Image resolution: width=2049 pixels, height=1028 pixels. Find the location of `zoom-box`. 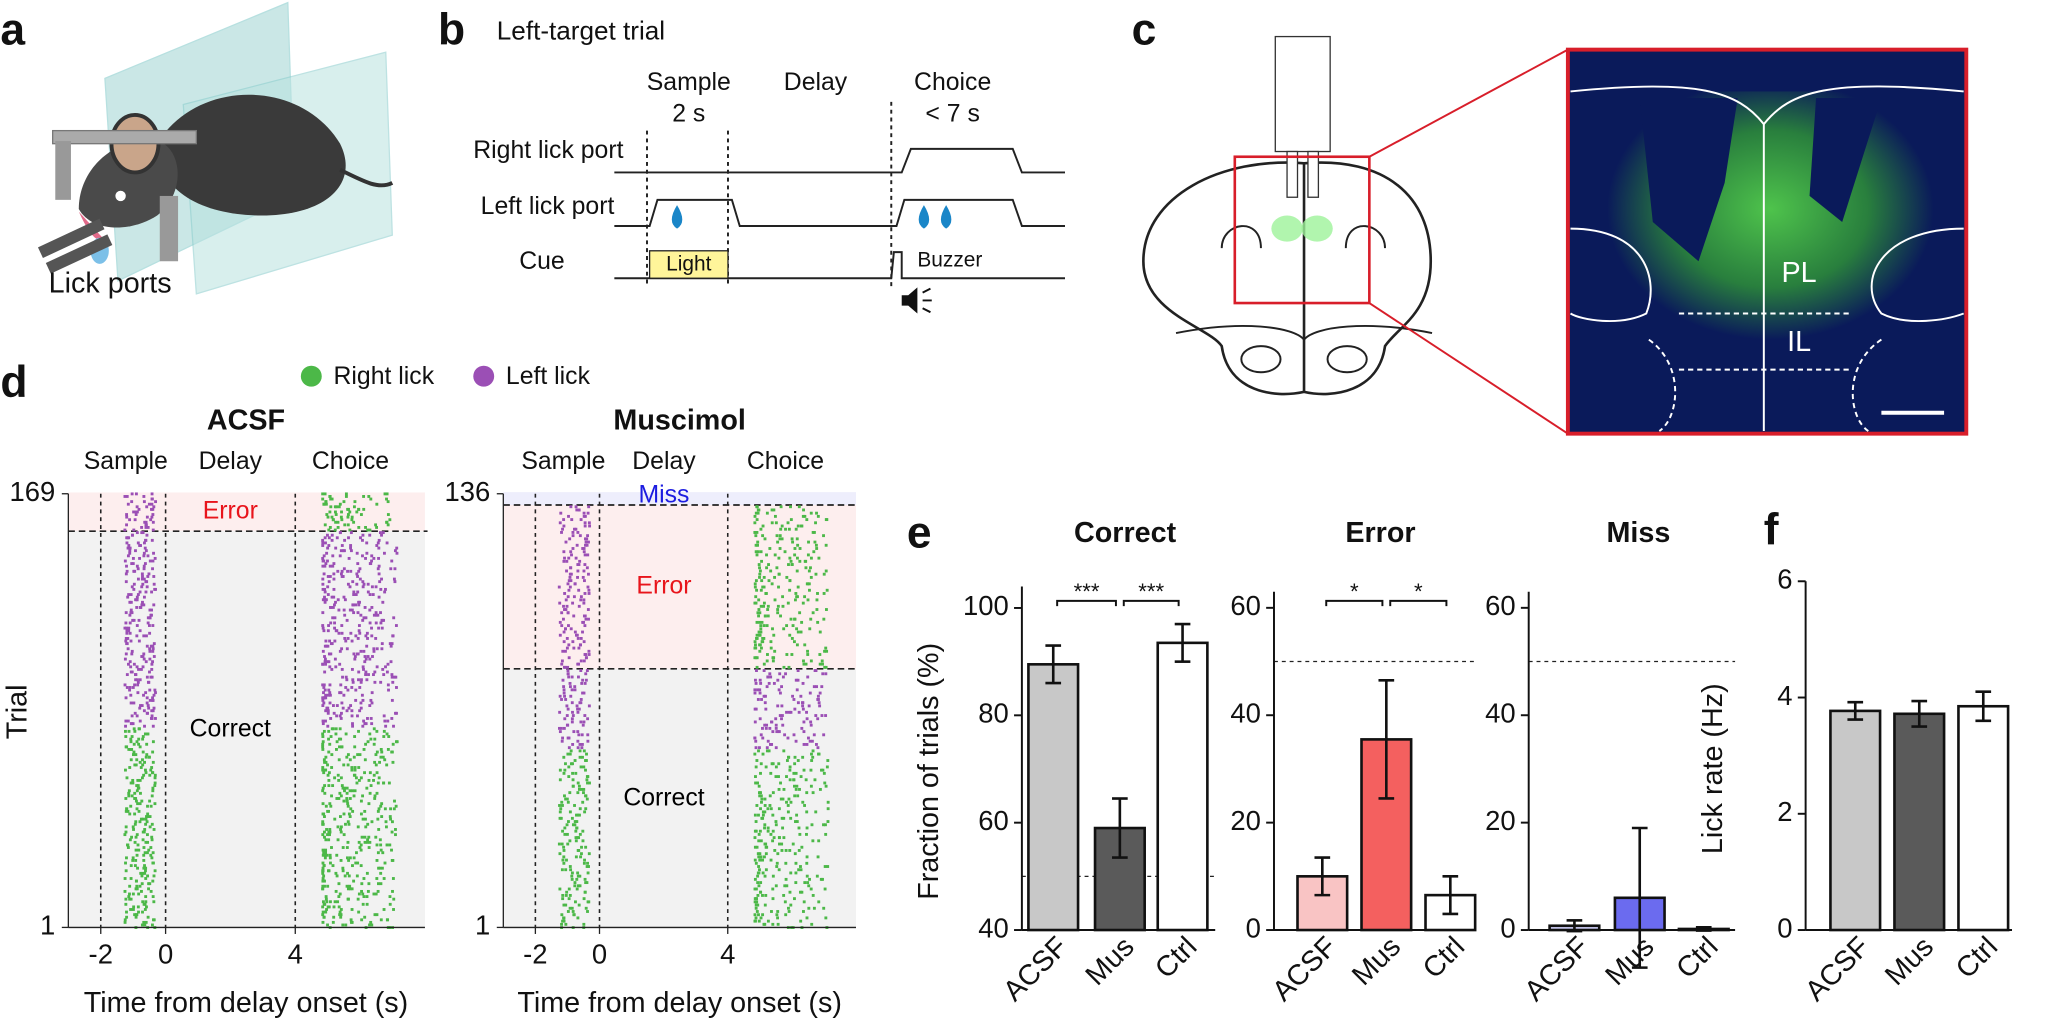

zoom-box is located at coordinates (1302, 230).